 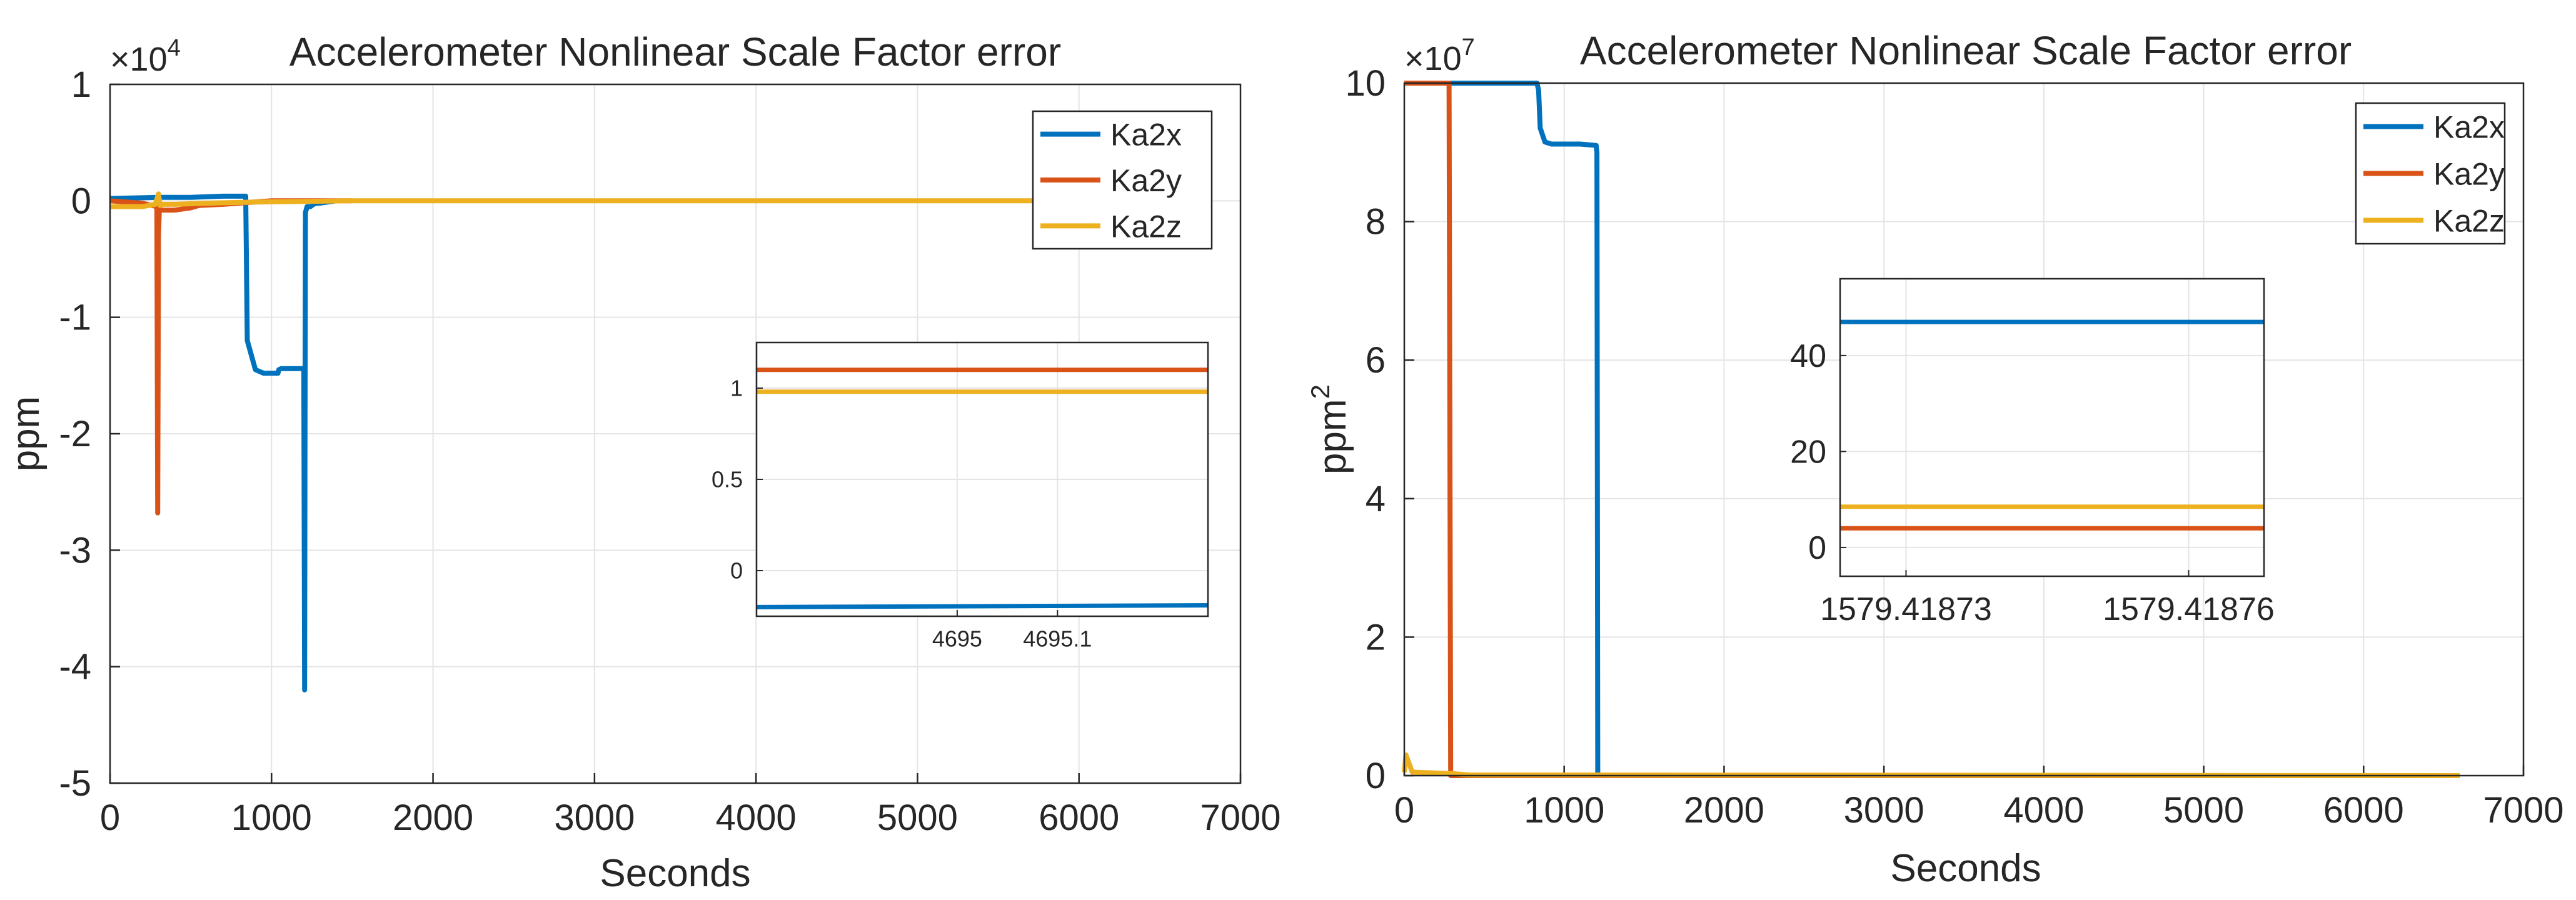 I want to click on inset-plot: 4695 4695.1 1 0.5 0, so click(x=960, y=497).